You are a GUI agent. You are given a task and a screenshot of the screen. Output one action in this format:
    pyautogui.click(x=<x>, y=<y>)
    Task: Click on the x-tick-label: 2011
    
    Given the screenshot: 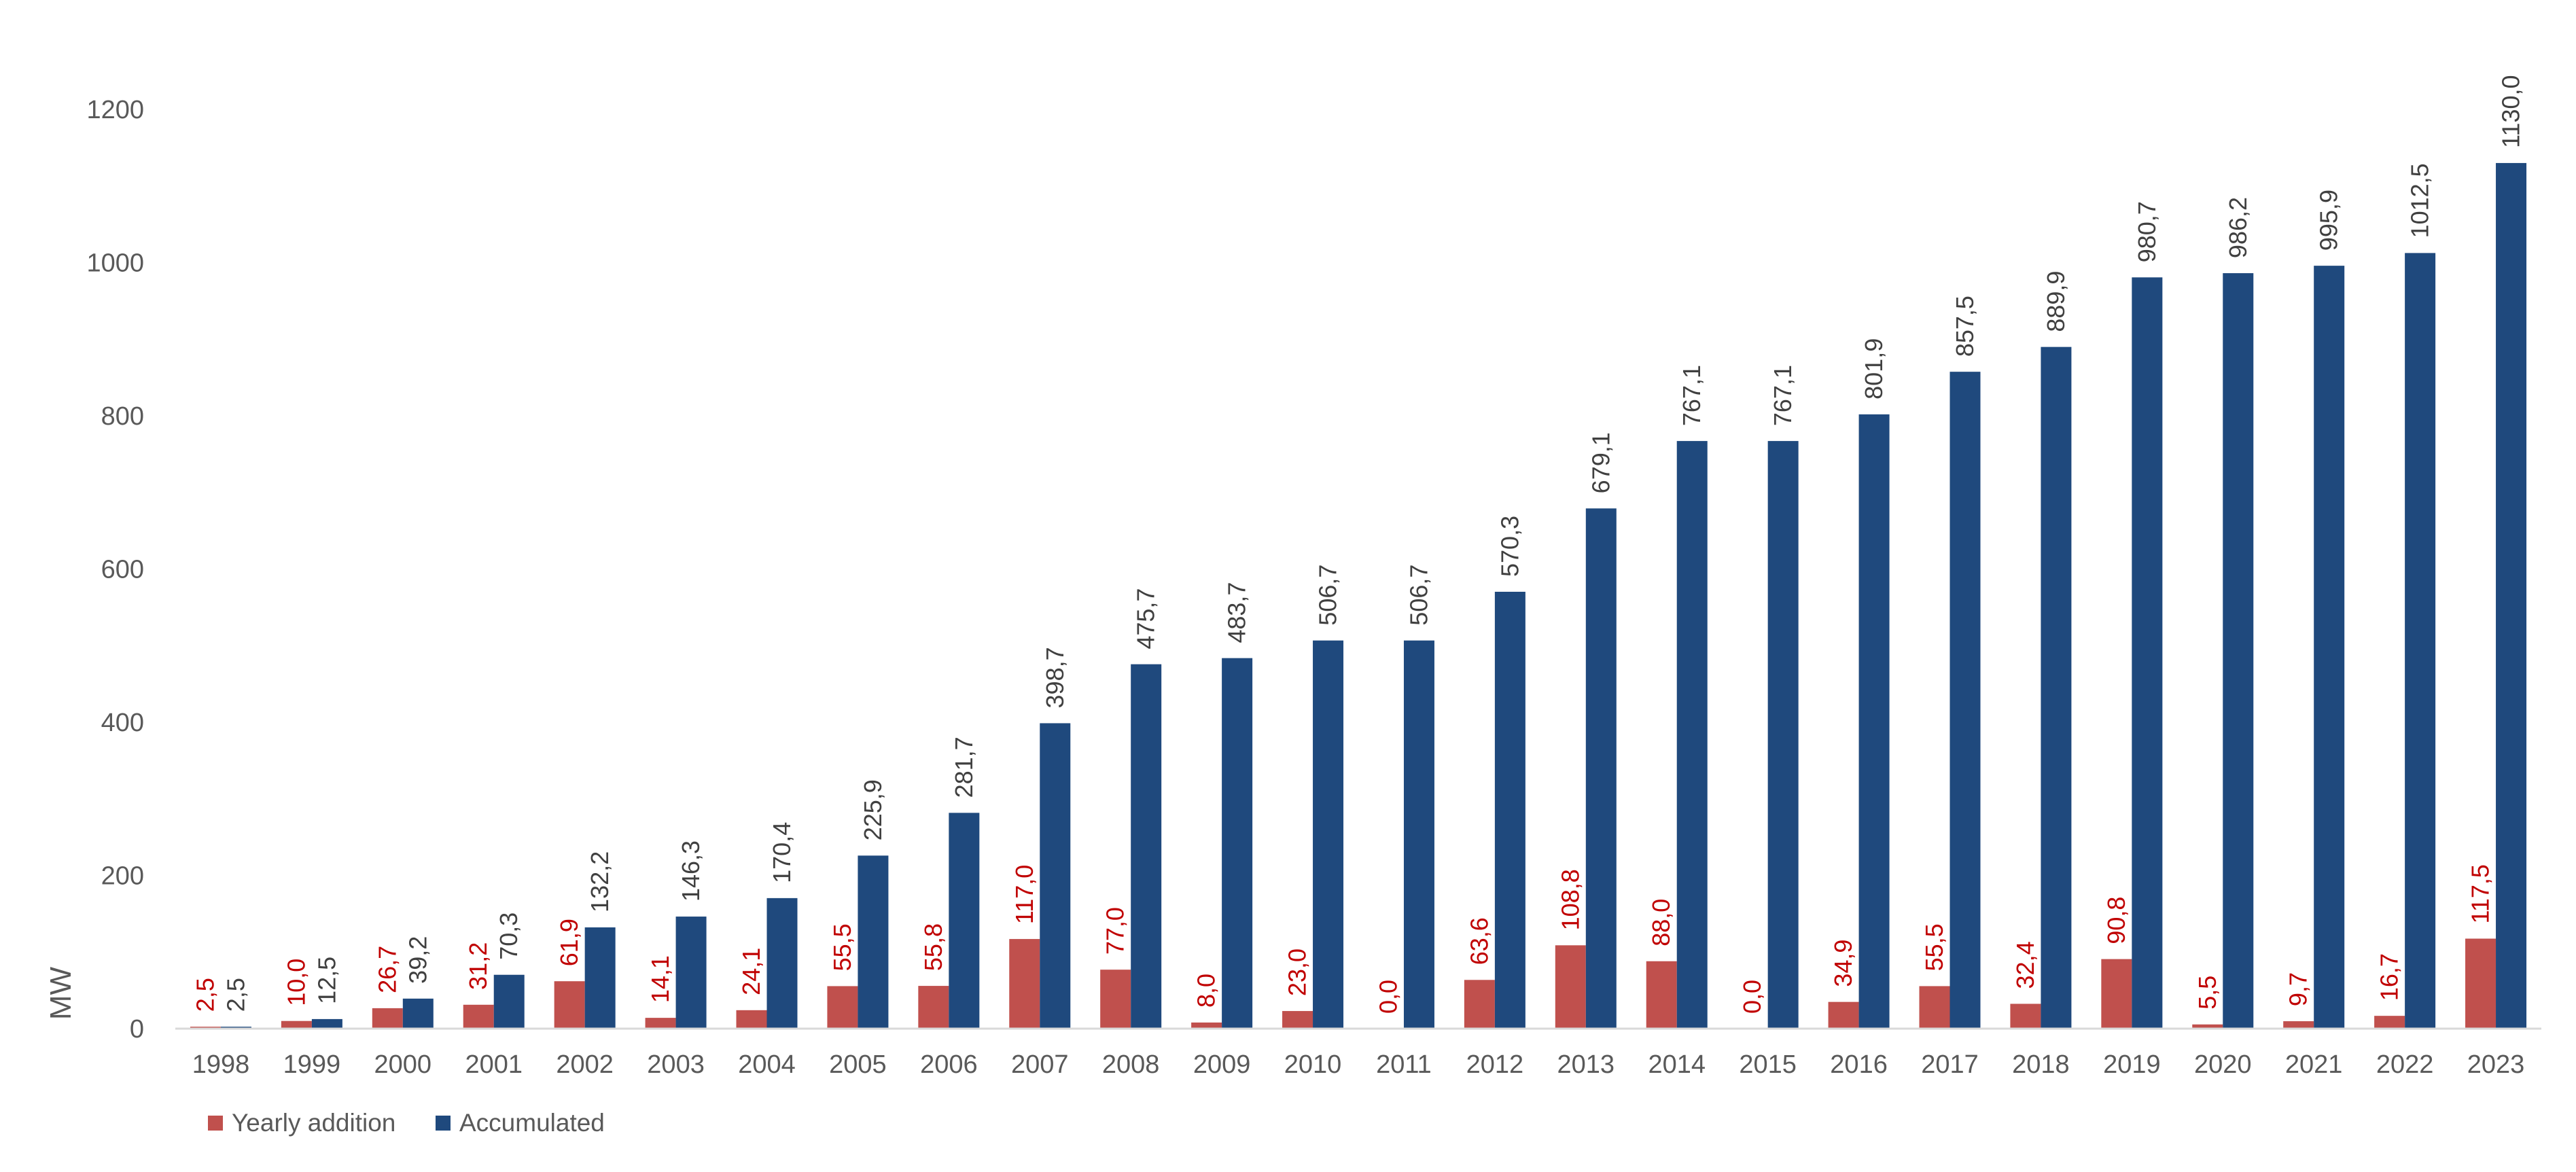 What is the action you would take?
    pyautogui.click(x=1404, y=1064)
    